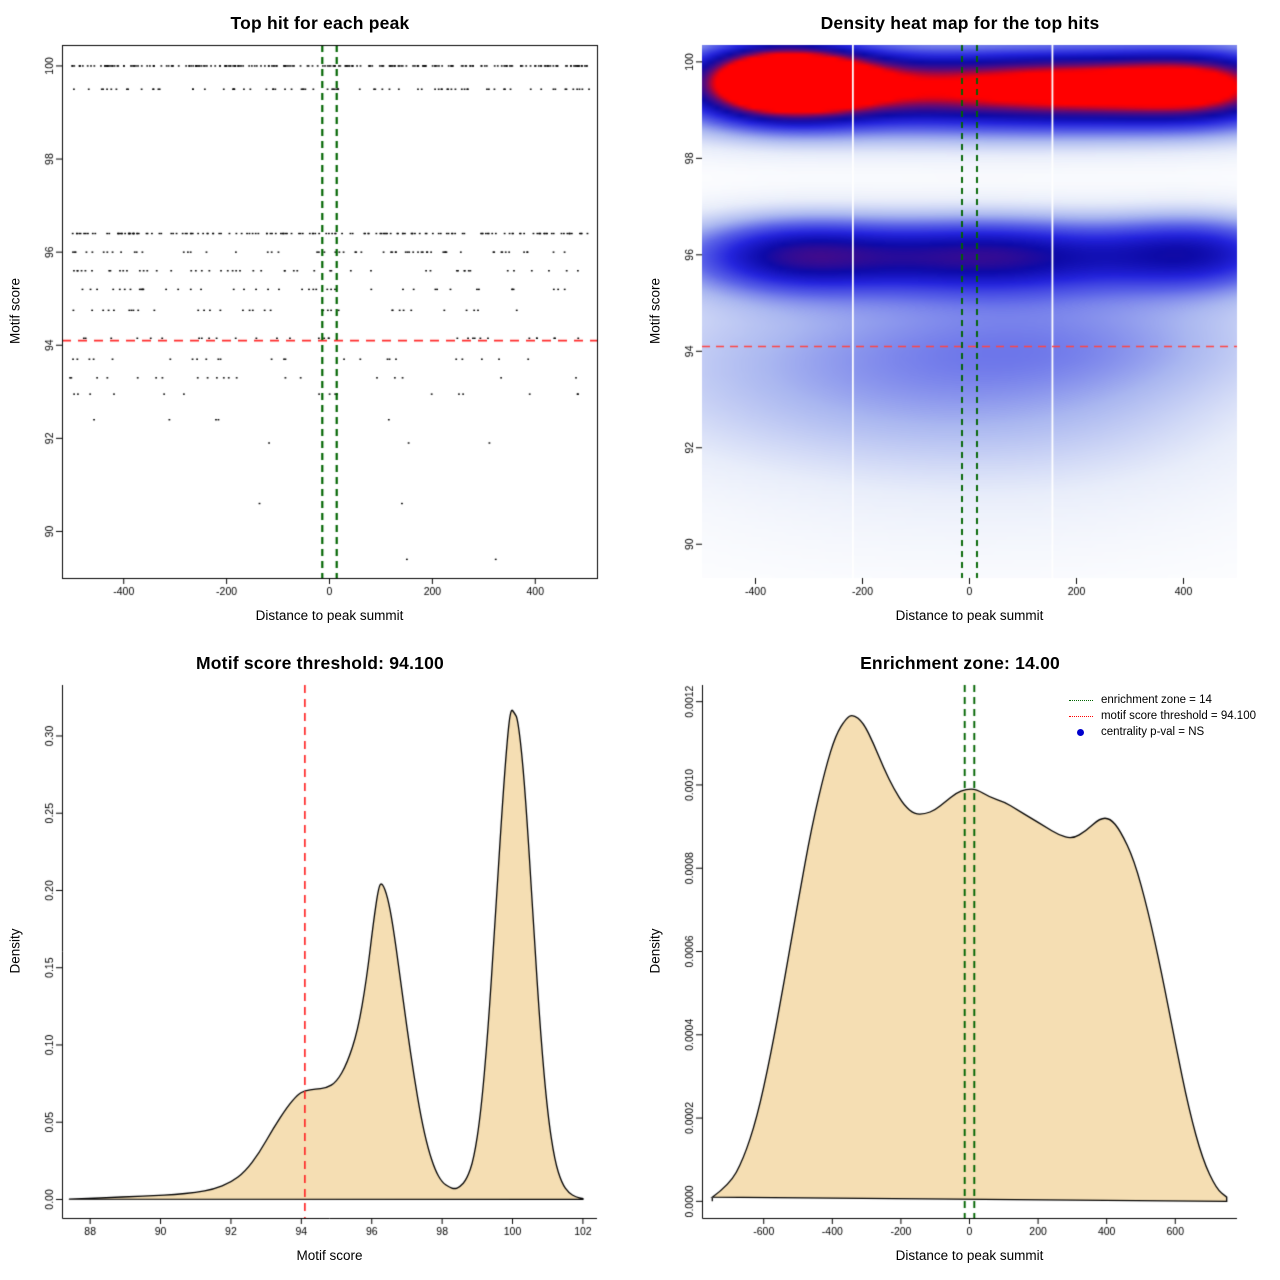 This screenshot has height=1280, width=1280. Describe the element at coordinates (960, 23) in the screenshot. I see `panel-title: Density heat map for the top hits` at that location.